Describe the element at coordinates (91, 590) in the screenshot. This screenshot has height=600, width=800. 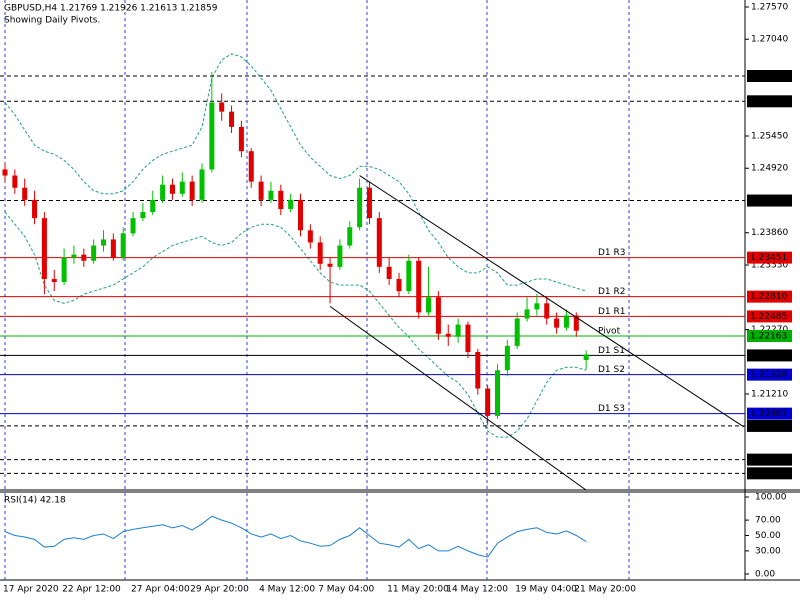
I see `x-tick-label: 22 Apr 12:00` at that location.